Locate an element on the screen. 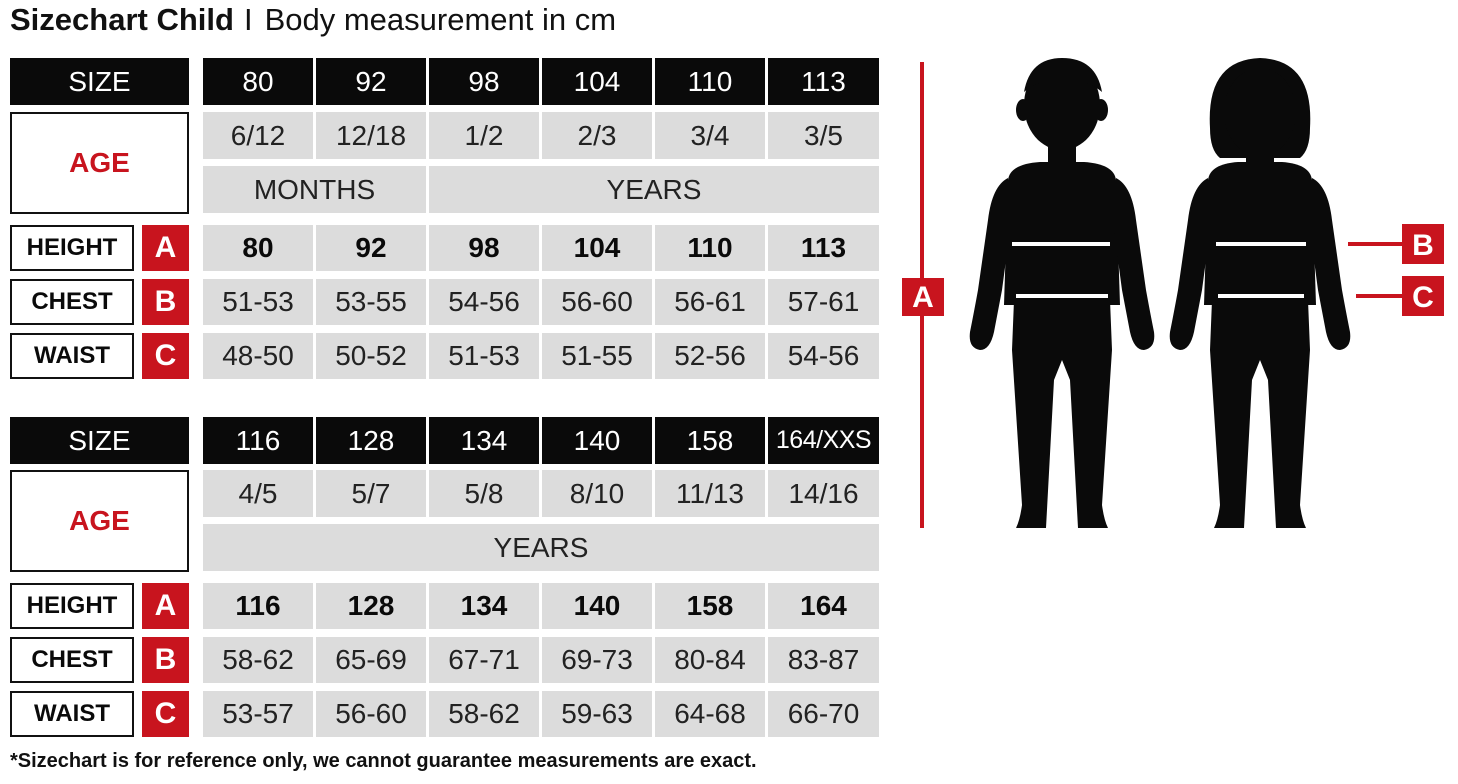 The height and width of the screenshot is (784, 1458). waist-cell: 58-62 is located at coordinates (484, 714).